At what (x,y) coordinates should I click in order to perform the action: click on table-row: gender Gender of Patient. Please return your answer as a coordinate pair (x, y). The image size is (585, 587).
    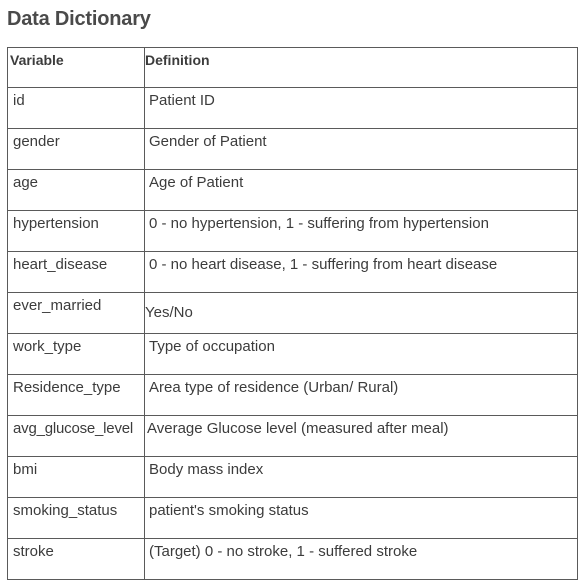
    Looking at the image, I should click on (293, 149).